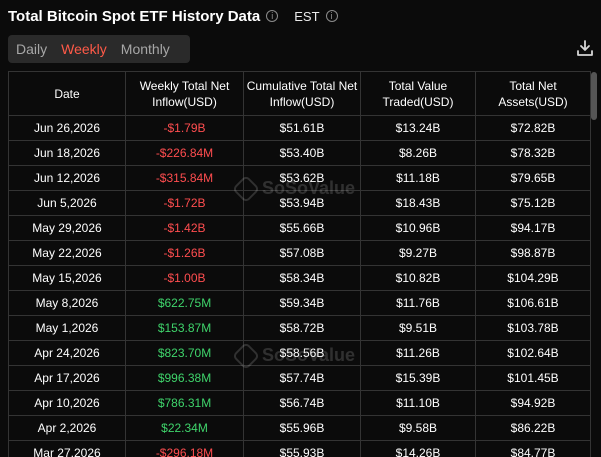 The width and height of the screenshot is (601, 457). I want to click on net-assets-cell: $94.92B, so click(533, 403).